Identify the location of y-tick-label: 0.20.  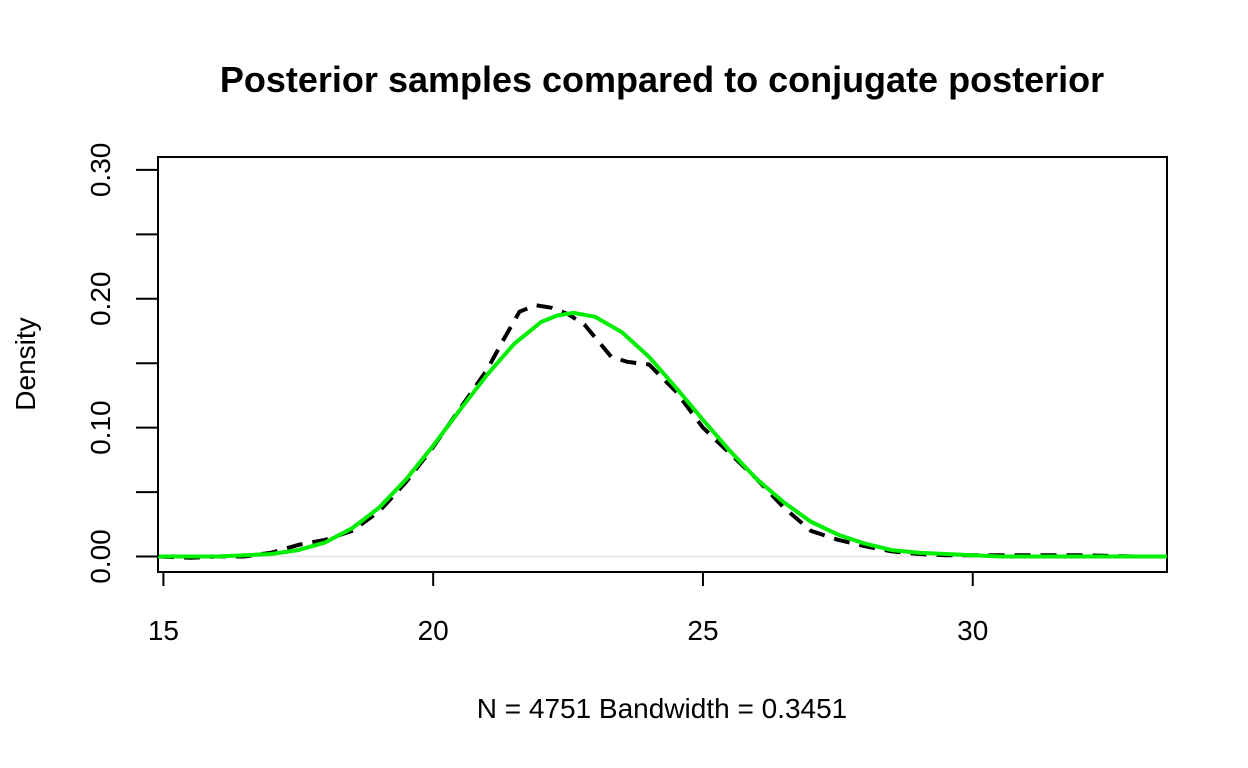
(100, 299).